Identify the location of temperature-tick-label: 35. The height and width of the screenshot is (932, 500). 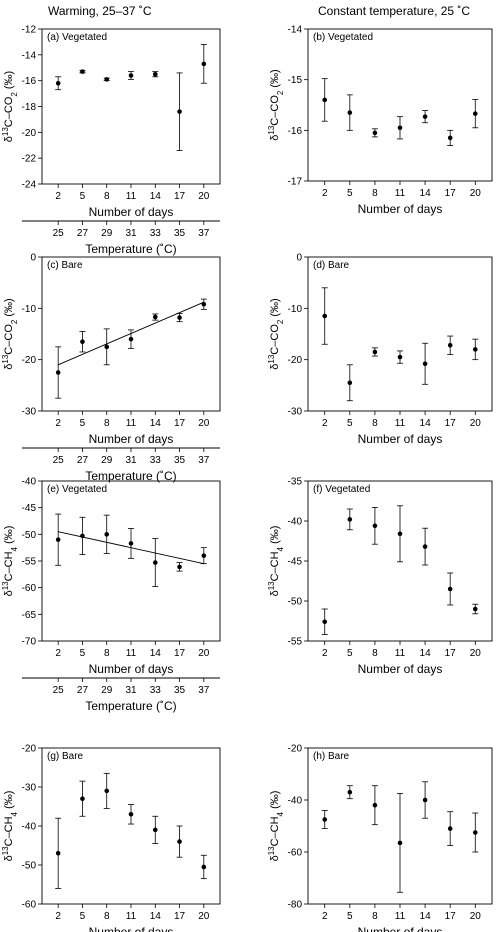
(180, 460).